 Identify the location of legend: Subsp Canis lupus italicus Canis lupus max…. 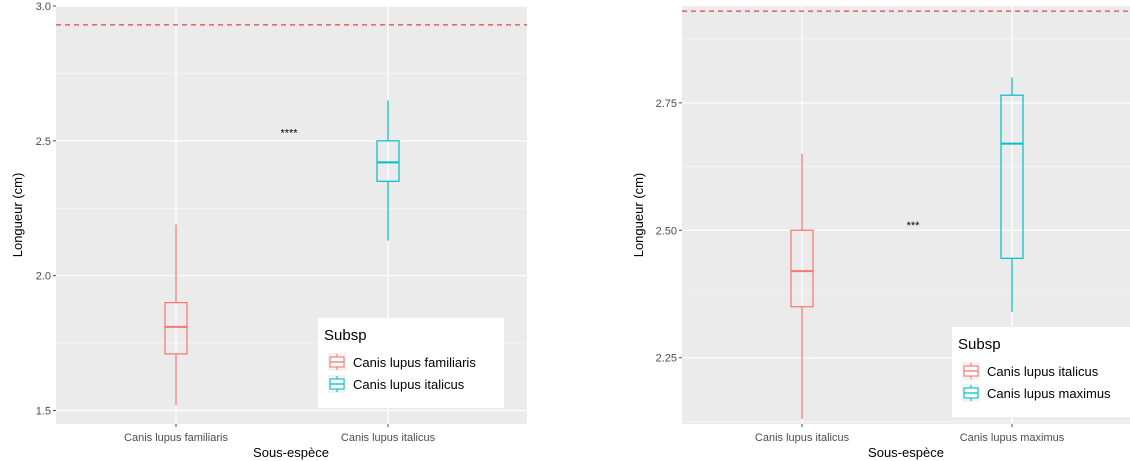
(1041, 372).